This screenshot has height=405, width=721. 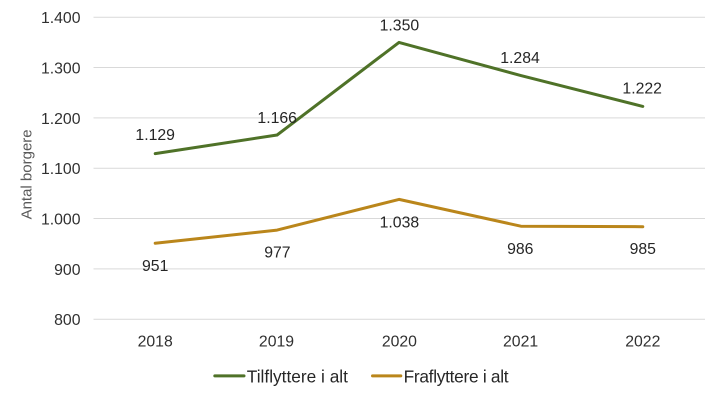 I want to click on svg-text: 1.400, so click(x=61, y=18).